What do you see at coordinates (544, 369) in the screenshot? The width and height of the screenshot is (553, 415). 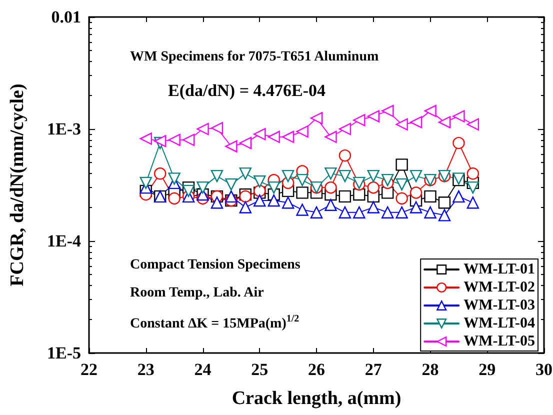 I see `x-tick-label: 30` at bounding box center [544, 369].